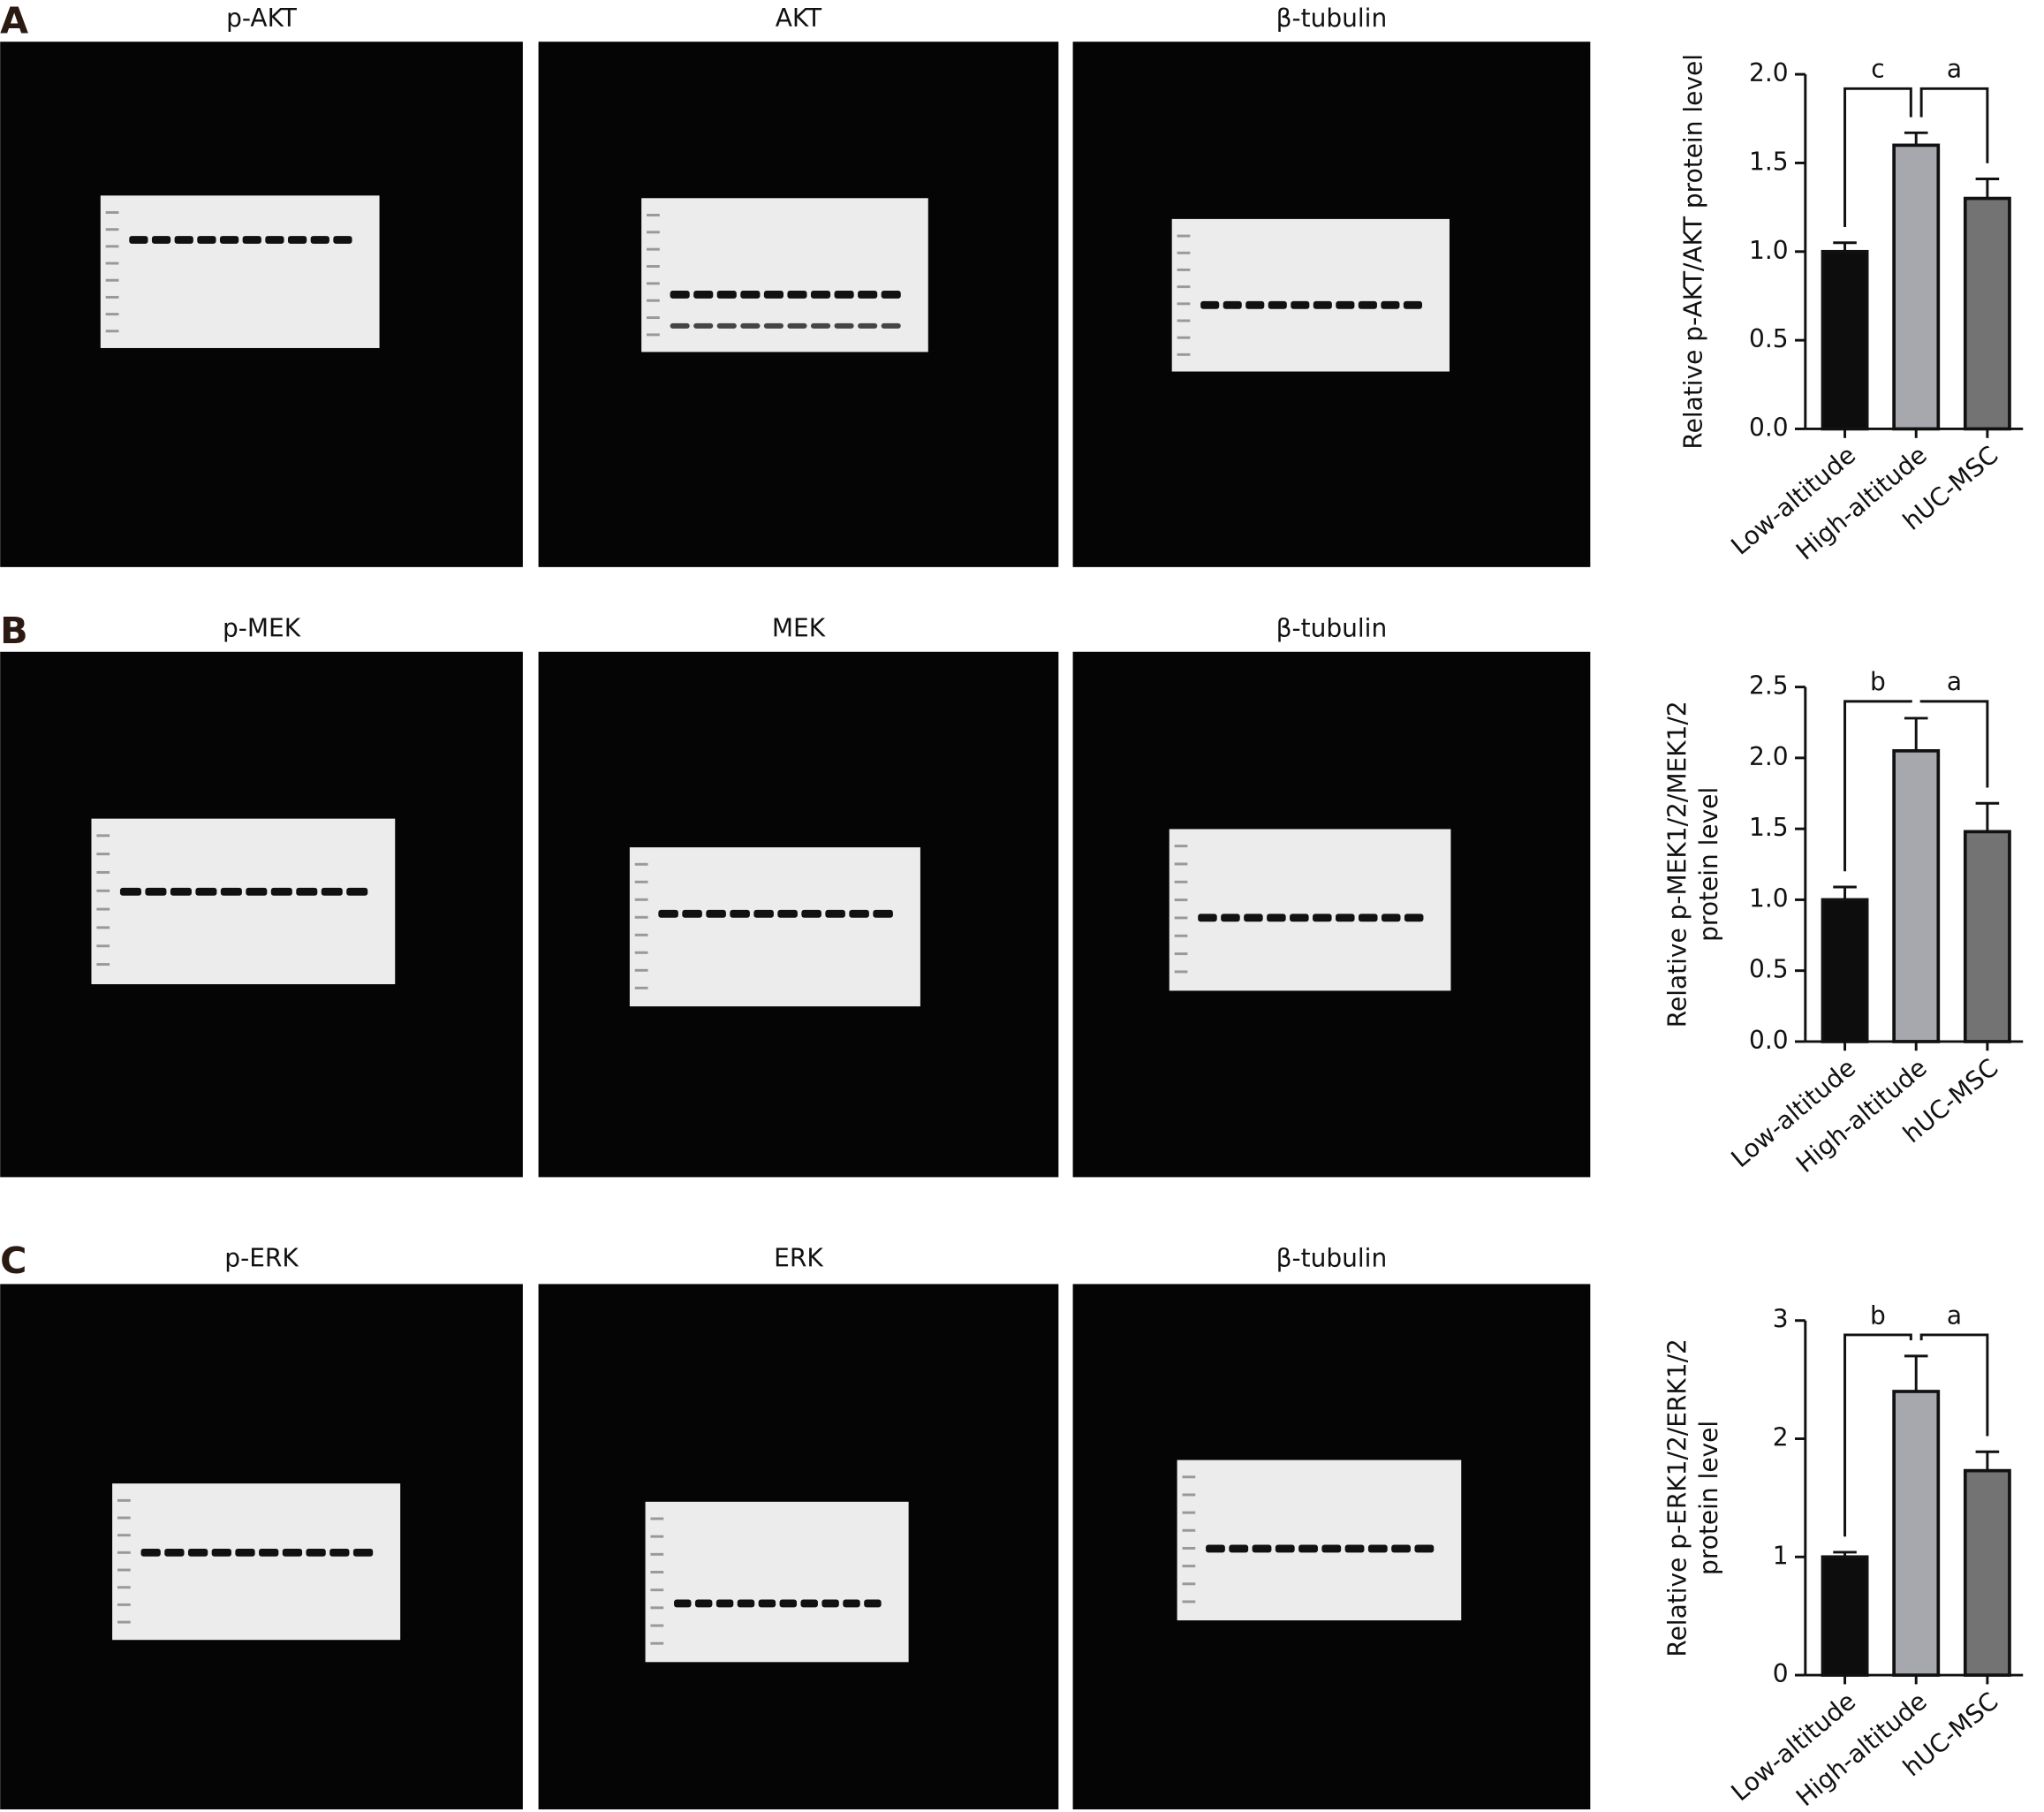  I want to click on blot-label: p-AKT, so click(262, 18).